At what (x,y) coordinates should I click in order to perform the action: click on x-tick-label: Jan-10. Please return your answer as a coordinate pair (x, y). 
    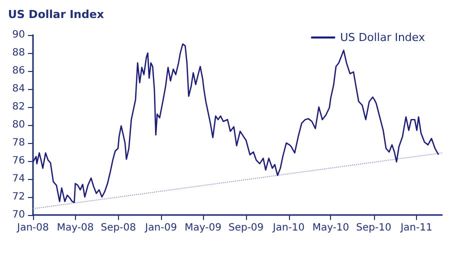
    Looking at the image, I should click on (288, 228).